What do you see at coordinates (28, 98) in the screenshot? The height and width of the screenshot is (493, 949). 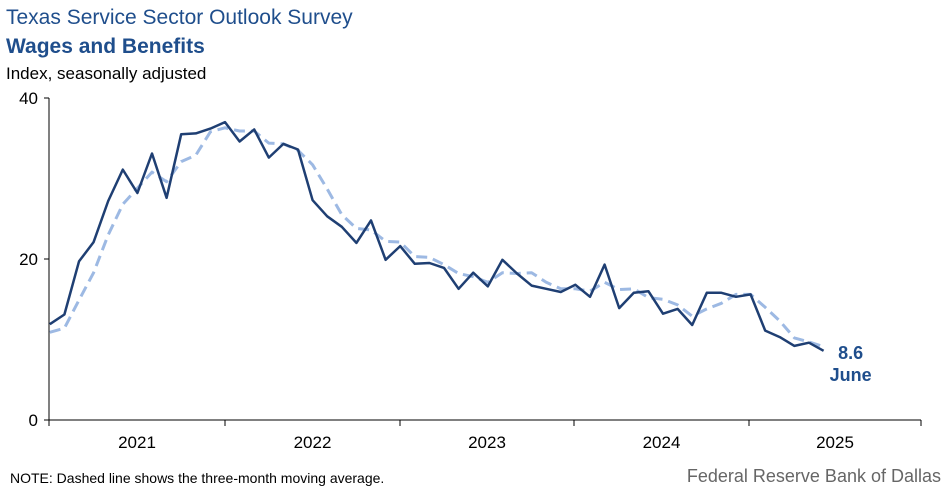 I see `y-tick-label: 40` at bounding box center [28, 98].